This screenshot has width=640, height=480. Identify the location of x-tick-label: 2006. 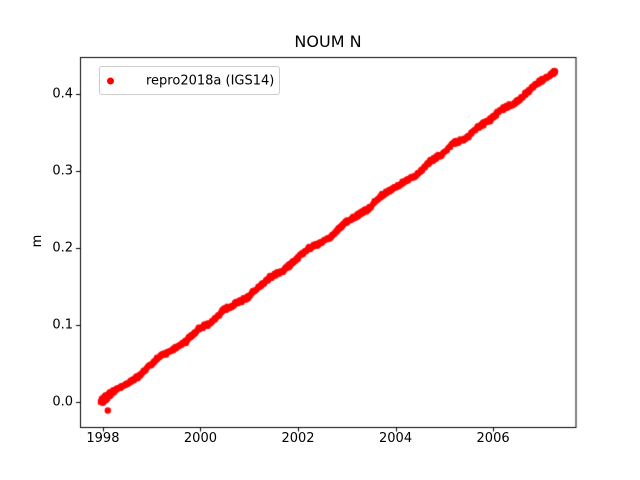
(493, 438).